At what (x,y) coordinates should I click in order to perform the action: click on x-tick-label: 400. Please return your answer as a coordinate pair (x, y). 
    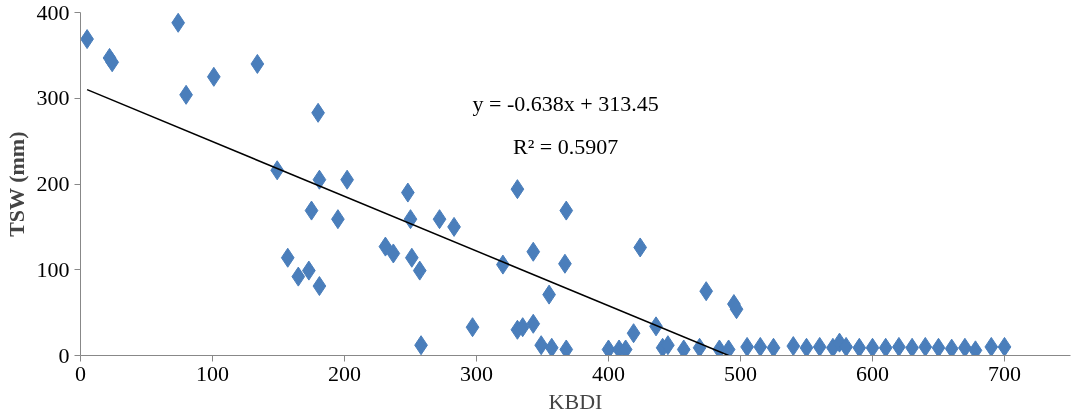
    Looking at the image, I should click on (608, 373).